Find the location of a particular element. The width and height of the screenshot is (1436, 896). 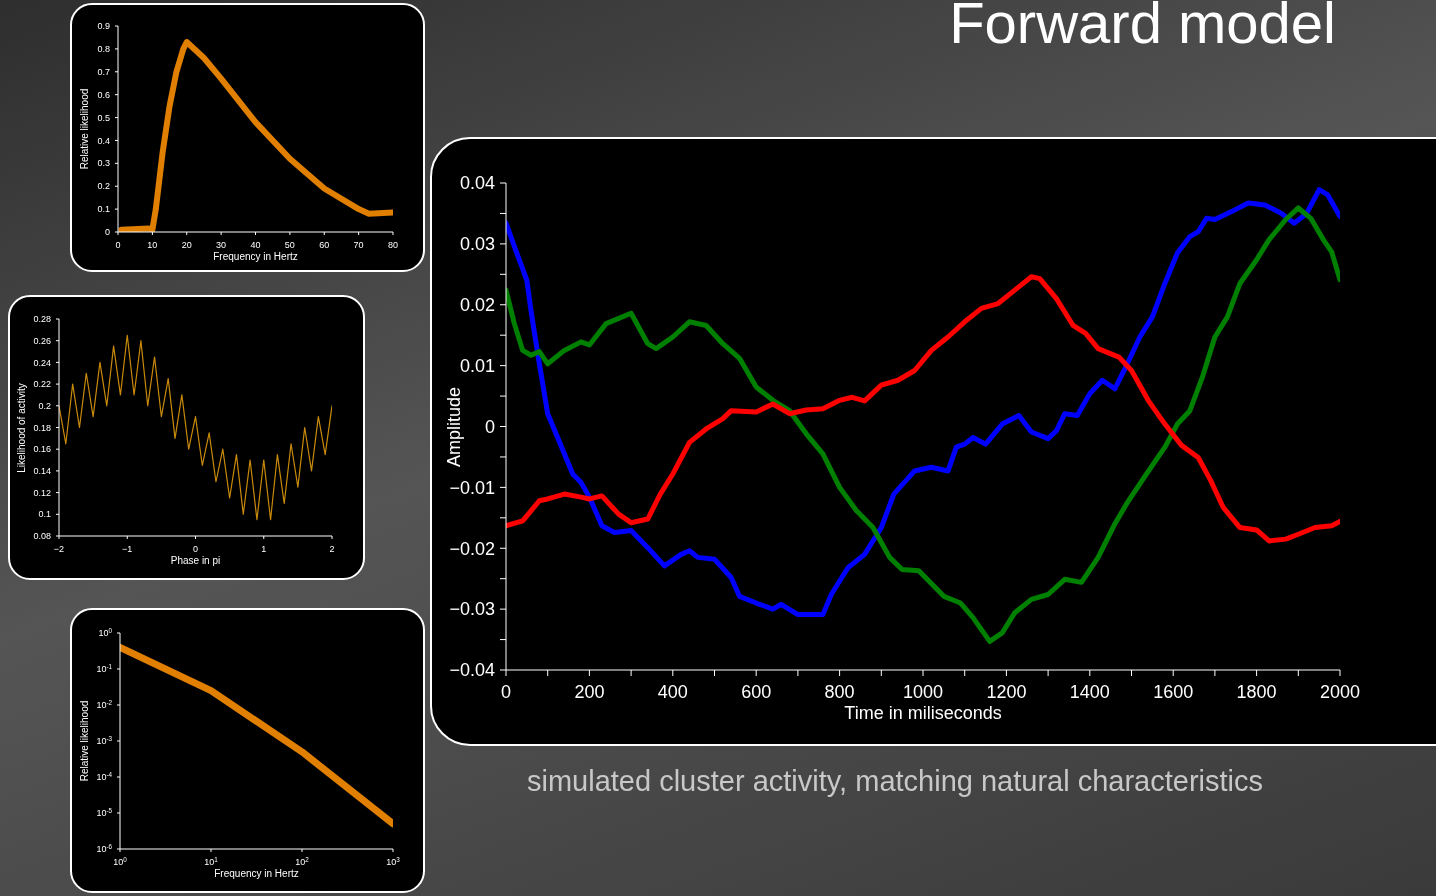

y-tick-label: −0.03 is located at coordinates (472, 609).